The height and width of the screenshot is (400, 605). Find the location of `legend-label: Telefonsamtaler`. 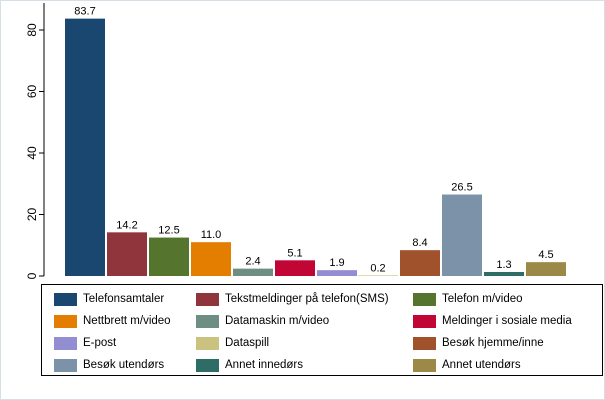

legend-label: Telefonsamtaler is located at coordinates (124, 299).